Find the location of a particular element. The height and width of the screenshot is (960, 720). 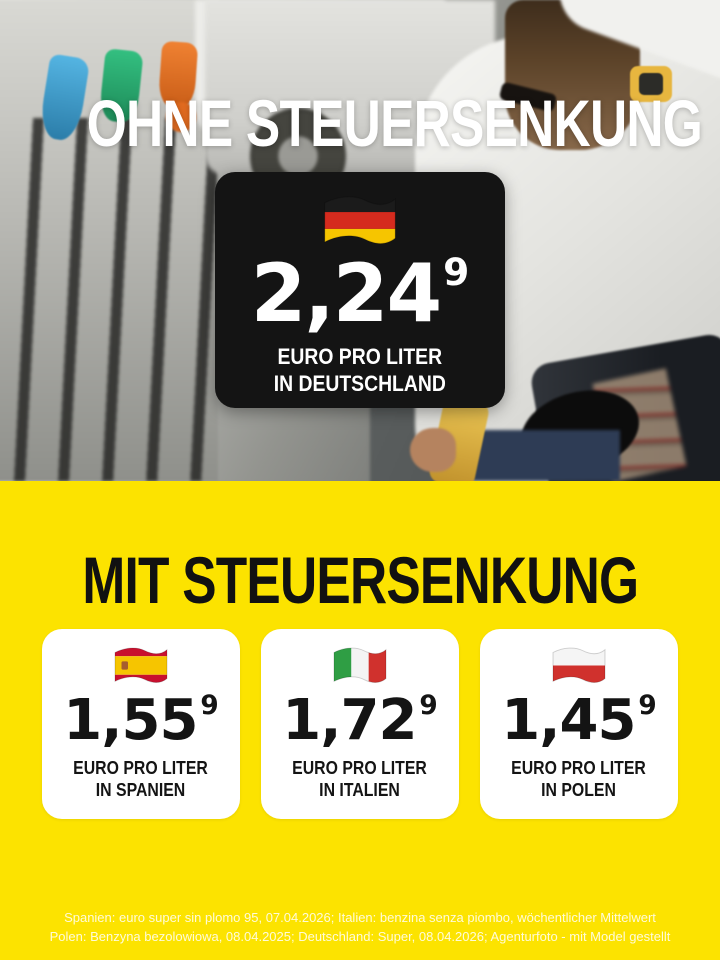

headline-with-tax-cut-text: MIT STEUERSENKUNG is located at coordinates (360, 580).